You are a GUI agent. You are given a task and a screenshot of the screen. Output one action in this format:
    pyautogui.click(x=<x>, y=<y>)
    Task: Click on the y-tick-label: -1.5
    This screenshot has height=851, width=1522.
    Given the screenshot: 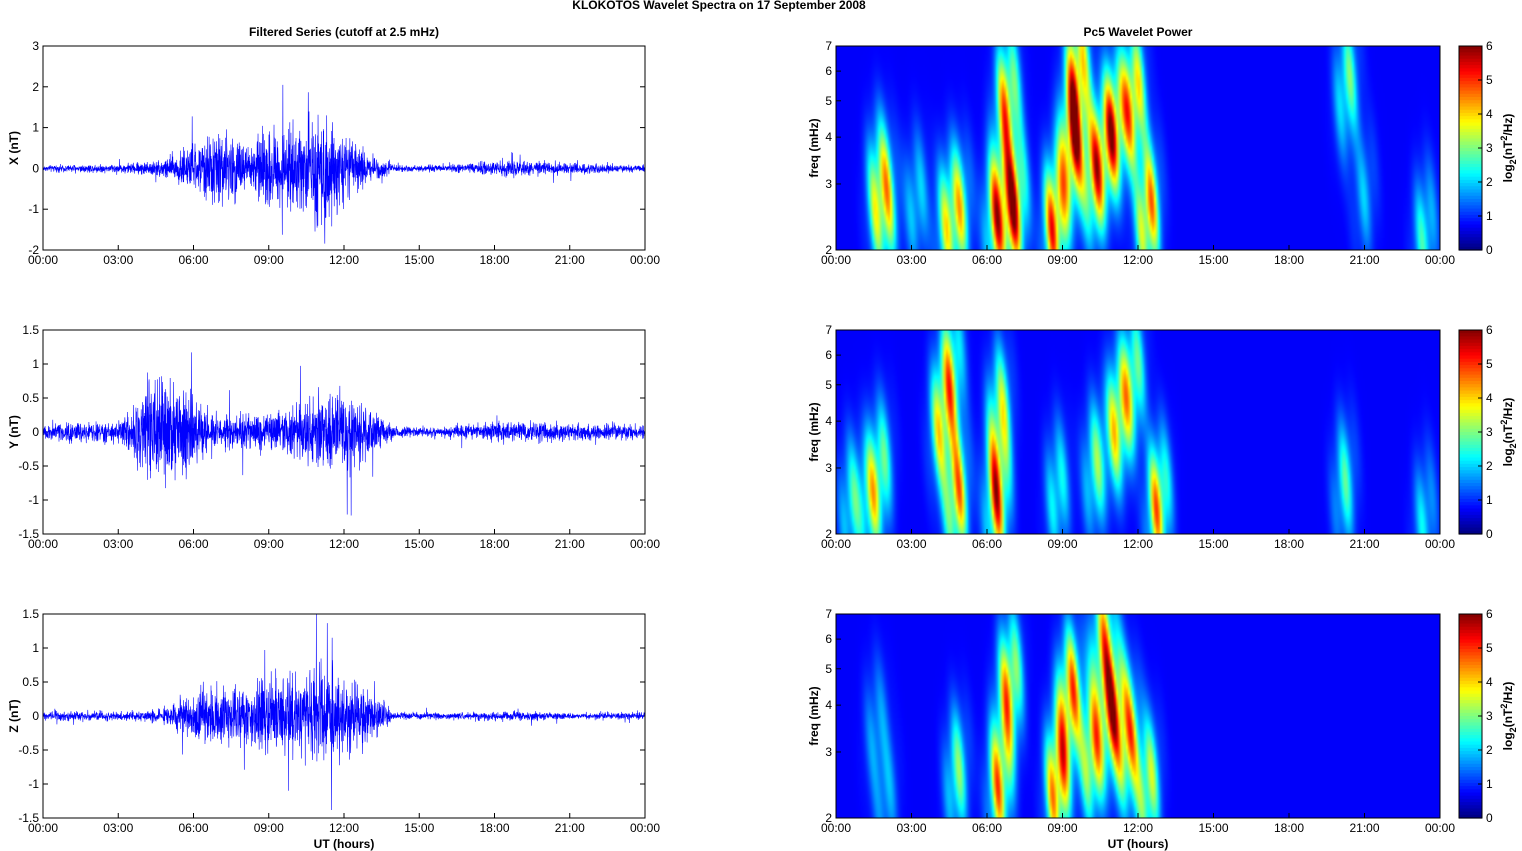 What is the action you would take?
    pyautogui.click(x=28, y=534)
    